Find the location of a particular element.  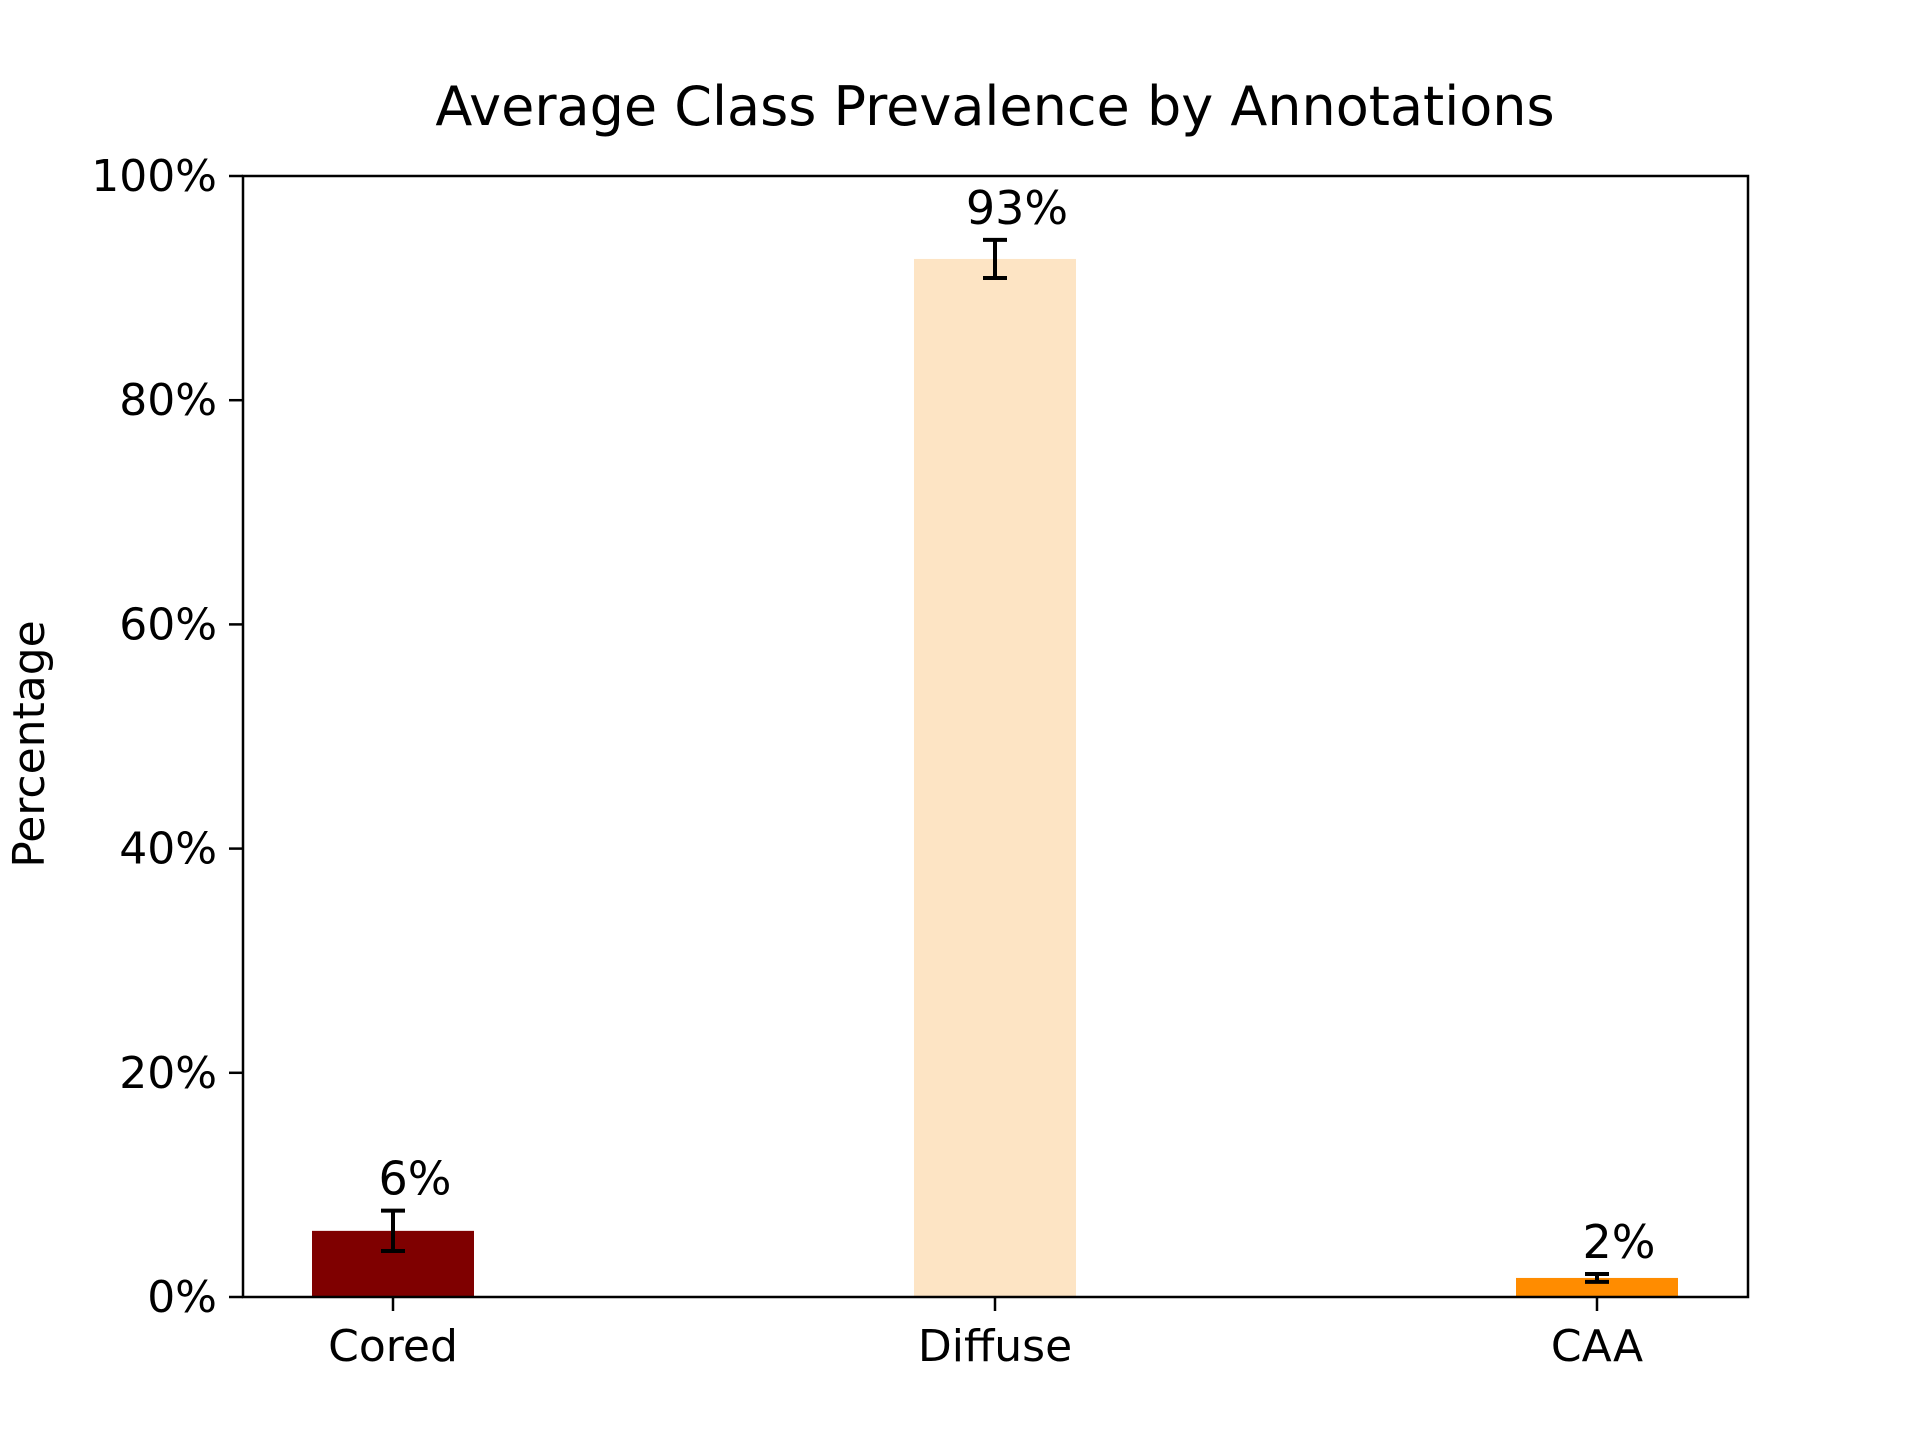

error-bar-caa is located at coordinates (1597, 1278).